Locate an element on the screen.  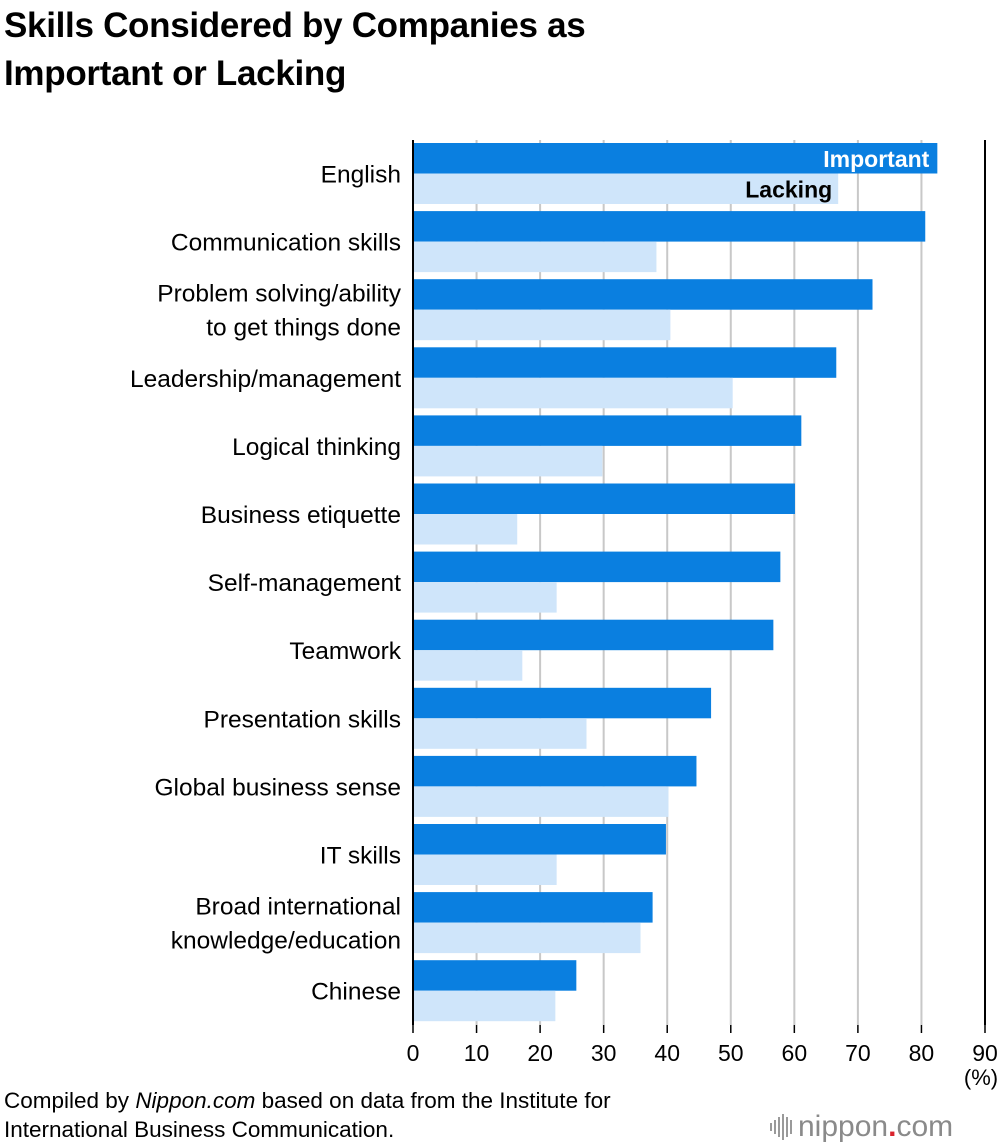
tick-label-50: 50 is located at coordinates (731, 1053).